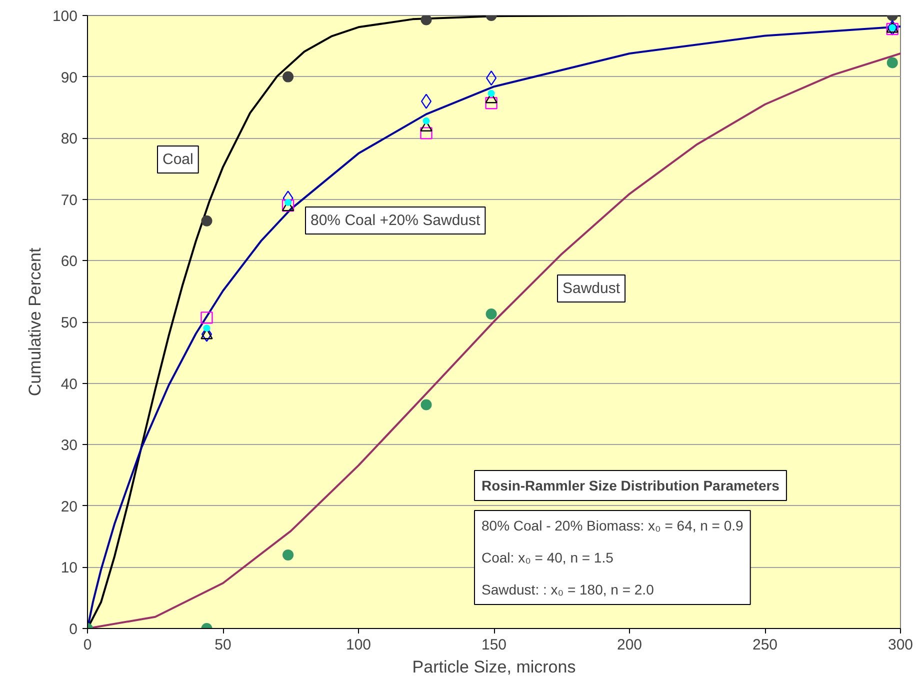 The height and width of the screenshot is (698, 918). What do you see at coordinates (223, 645) in the screenshot?
I see `x-tick-label: 50` at bounding box center [223, 645].